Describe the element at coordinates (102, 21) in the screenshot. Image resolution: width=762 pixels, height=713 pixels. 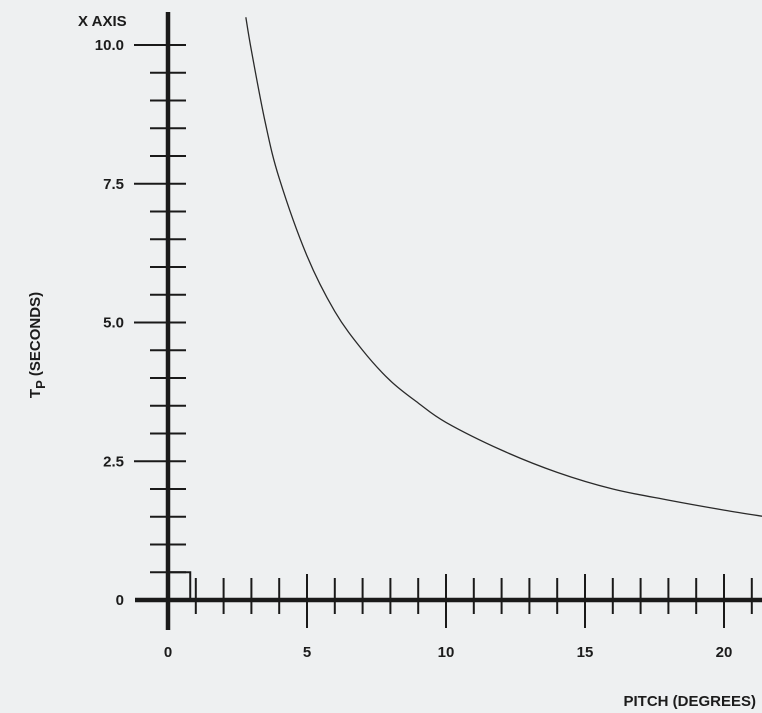
I see `corner-label: X AXIS` at that location.